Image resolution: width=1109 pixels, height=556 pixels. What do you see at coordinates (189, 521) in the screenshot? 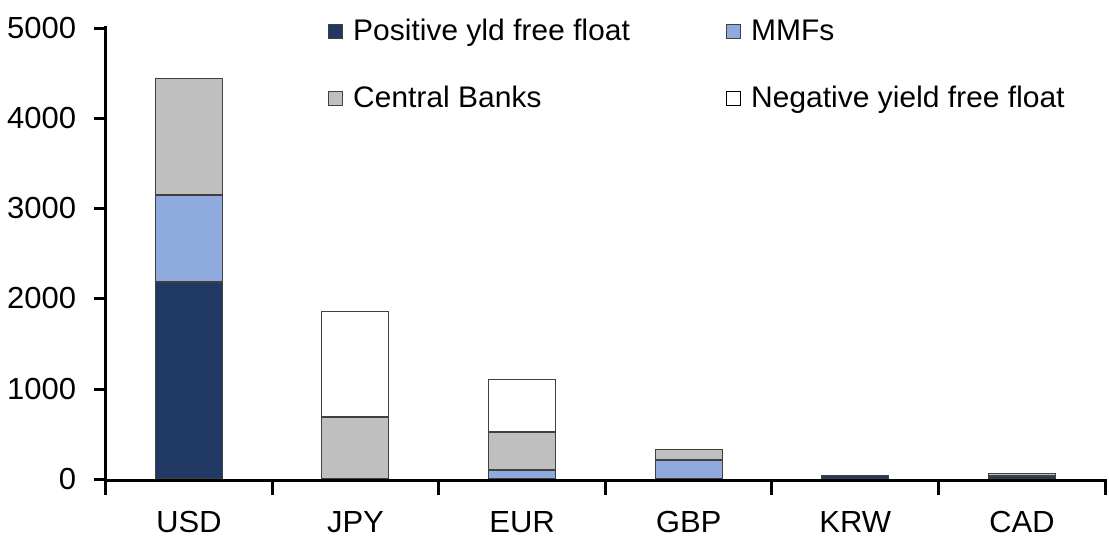
I see `x-category-label: USD` at bounding box center [189, 521].